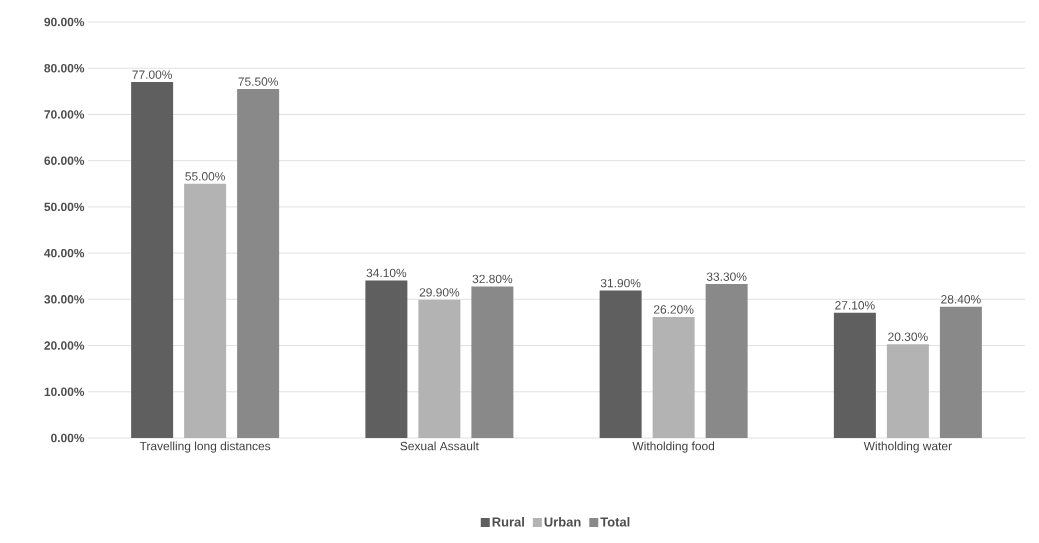 The image size is (1039, 543). What do you see at coordinates (673, 309) in the screenshot?
I see `data-label: 26.20%` at bounding box center [673, 309].